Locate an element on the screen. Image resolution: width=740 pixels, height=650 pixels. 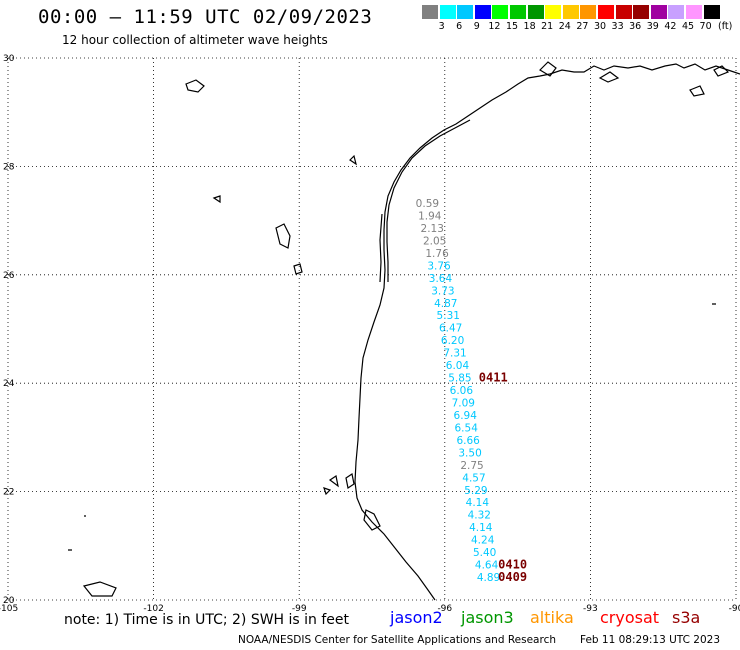
wave-height-label: 4.89 is located at coordinates (488, 578).